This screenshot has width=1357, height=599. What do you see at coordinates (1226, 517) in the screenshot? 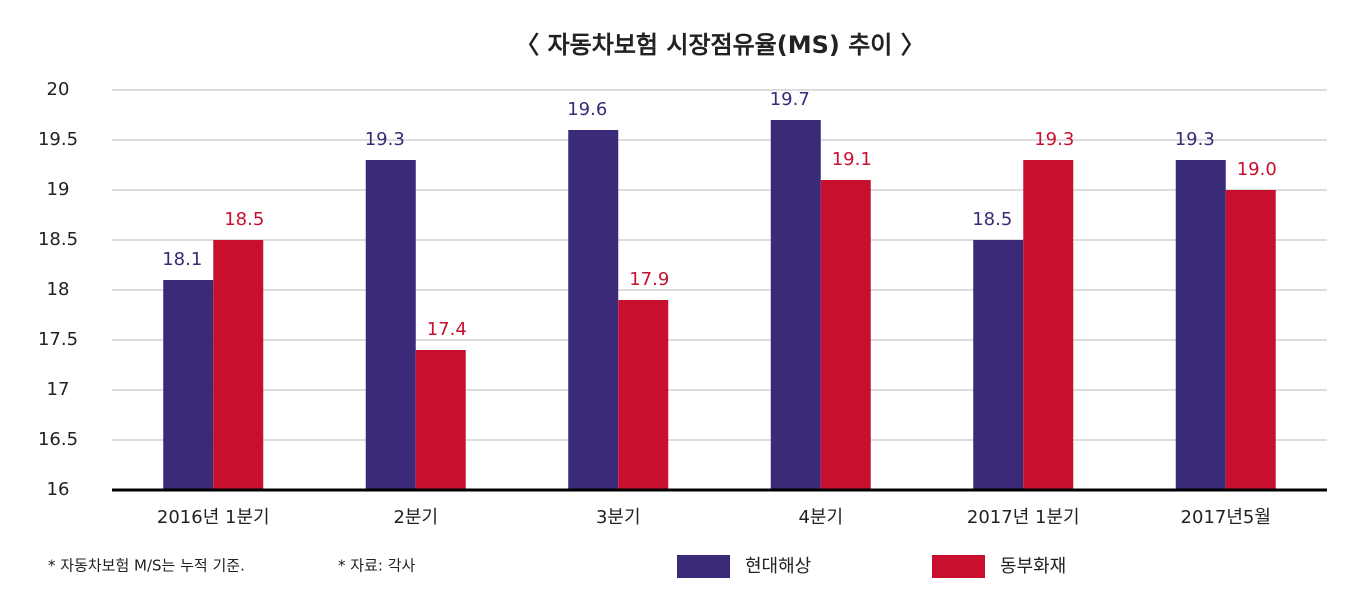
I see `x-tick-label: 2017년5월` at bounding box center [1226, 517].